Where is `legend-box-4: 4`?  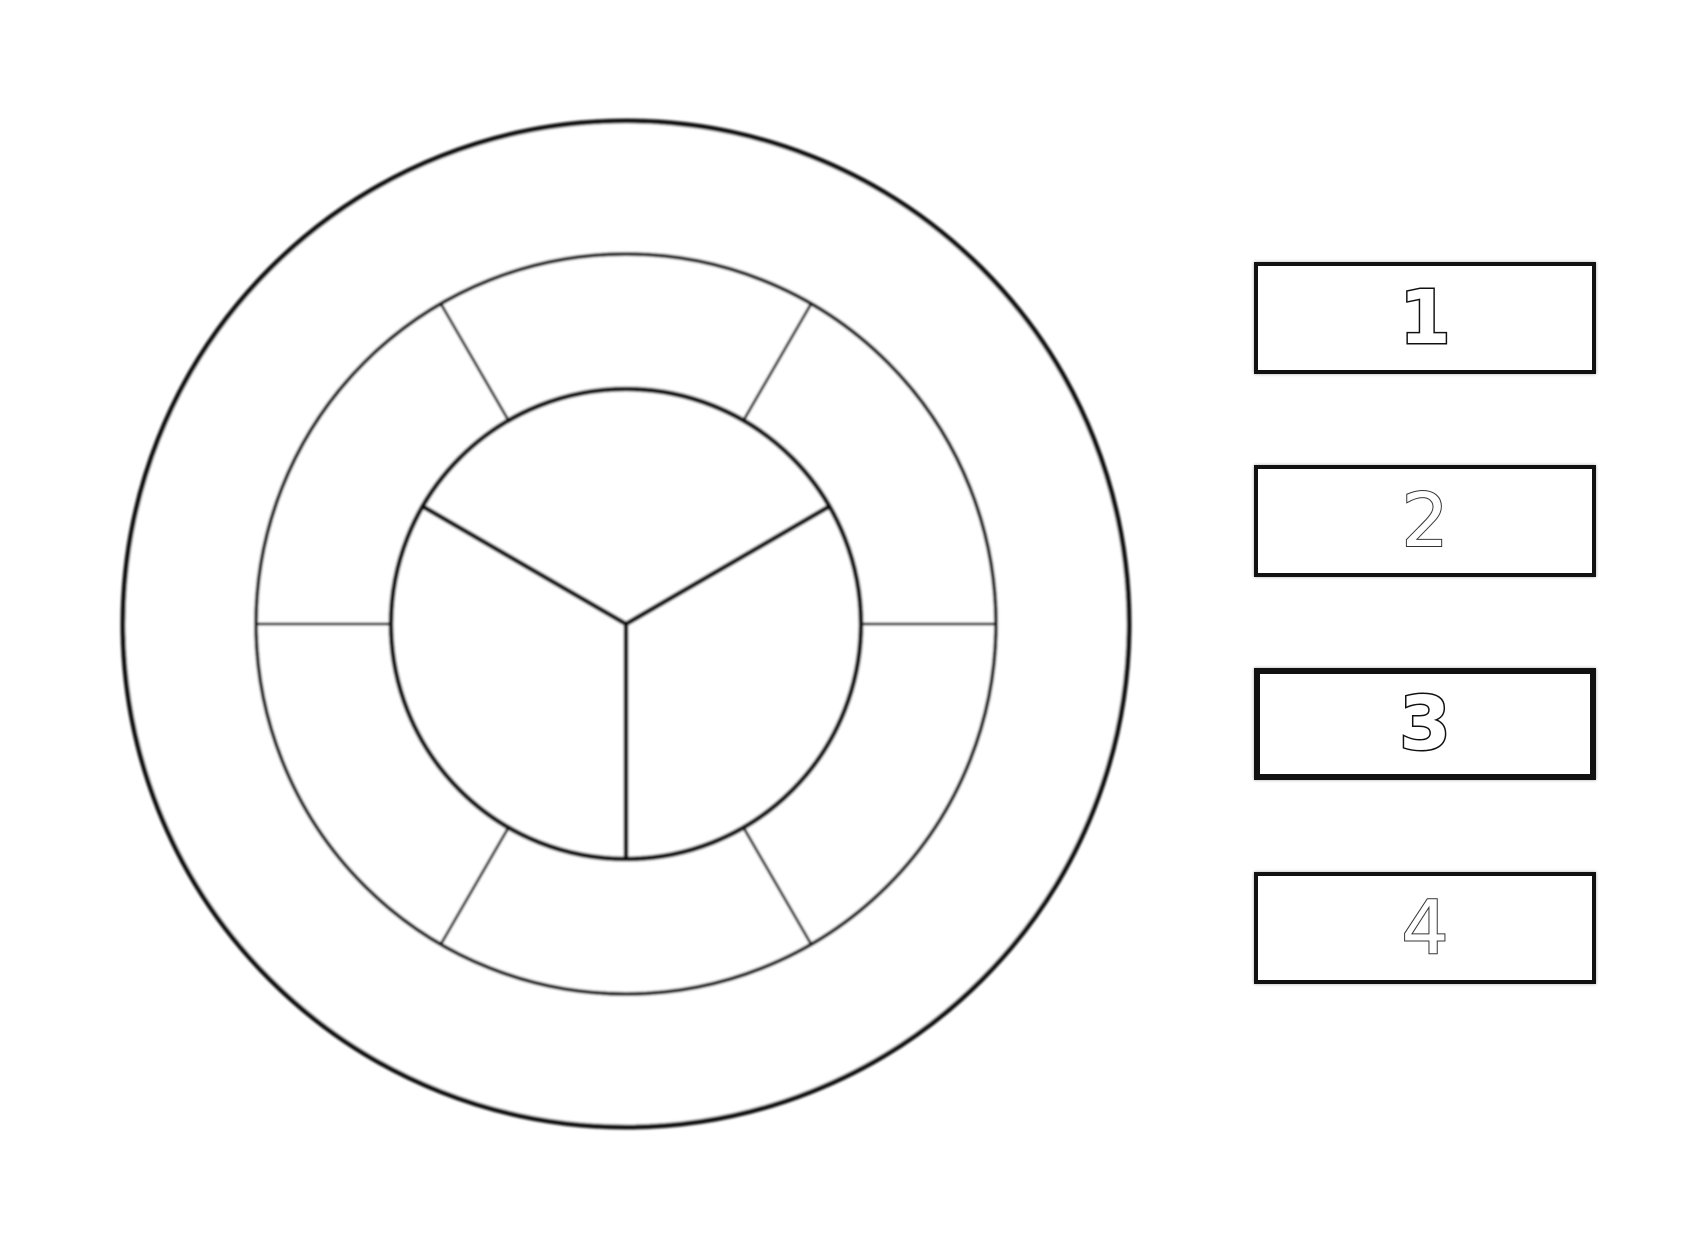 legend-box-4: 4 is located at coordinates (1425, 928).